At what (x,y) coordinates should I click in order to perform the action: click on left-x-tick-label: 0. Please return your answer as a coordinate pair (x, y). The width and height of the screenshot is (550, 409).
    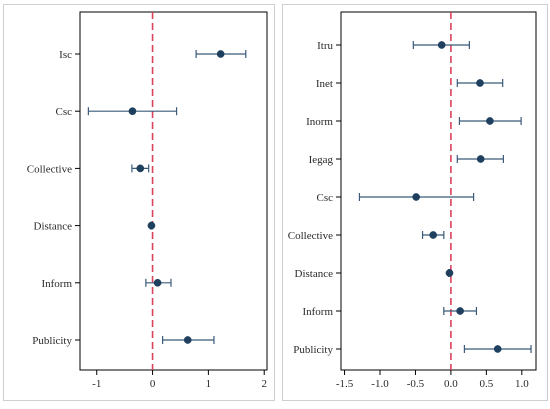
    Looking at the image, I should click on (153, 384).